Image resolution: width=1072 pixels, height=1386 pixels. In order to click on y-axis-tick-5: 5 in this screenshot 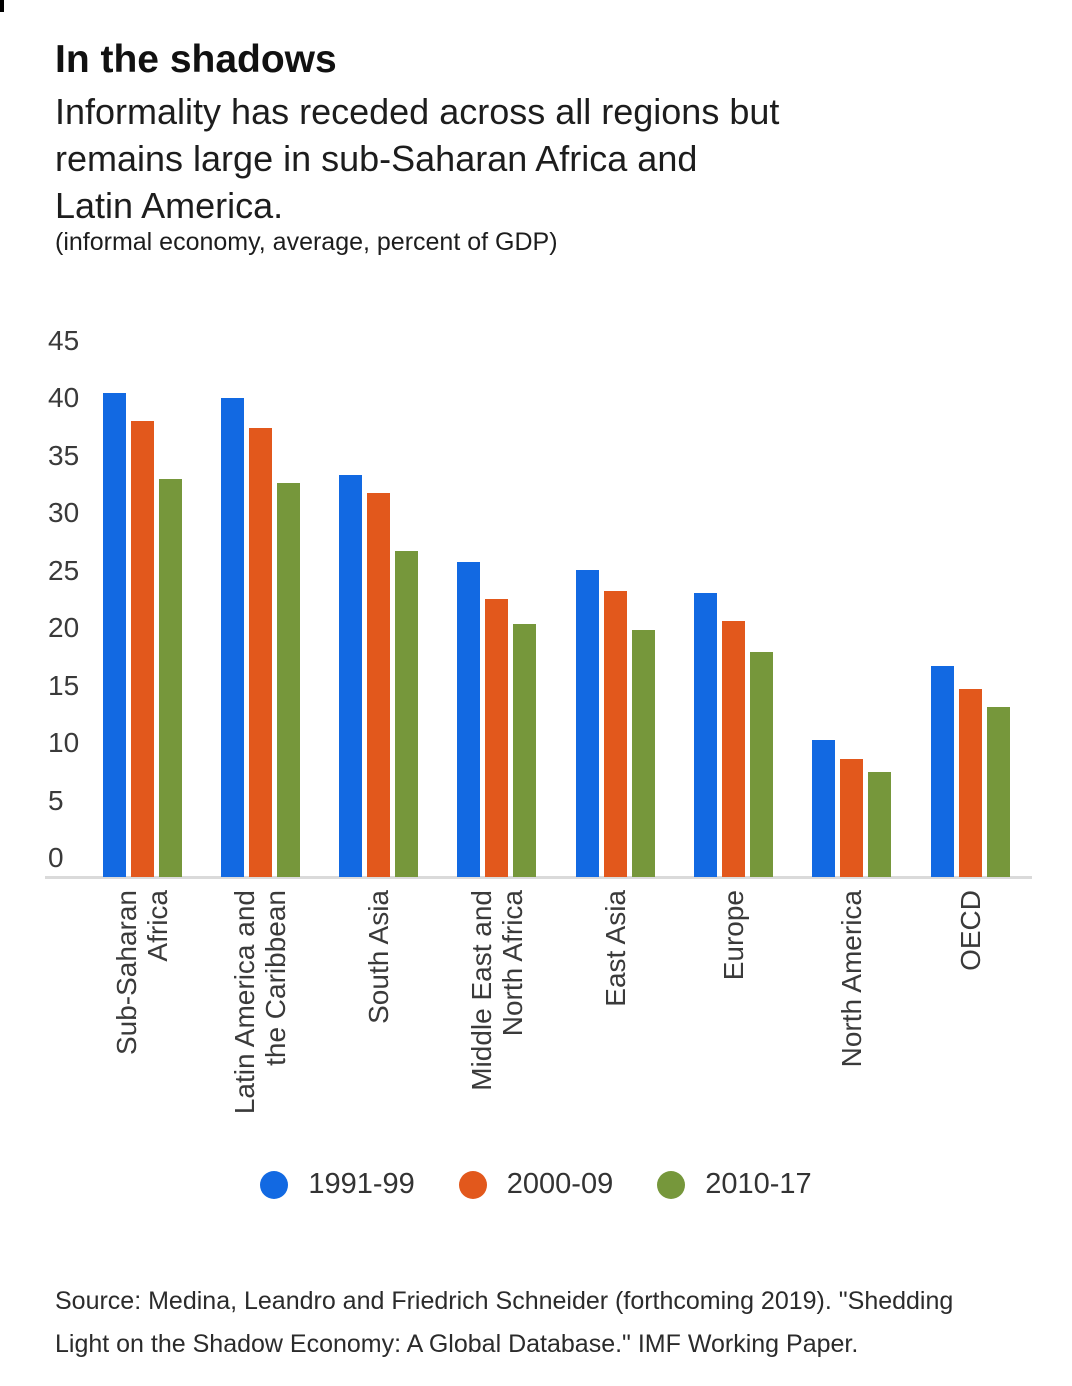, I will do `click(56, 800)`.